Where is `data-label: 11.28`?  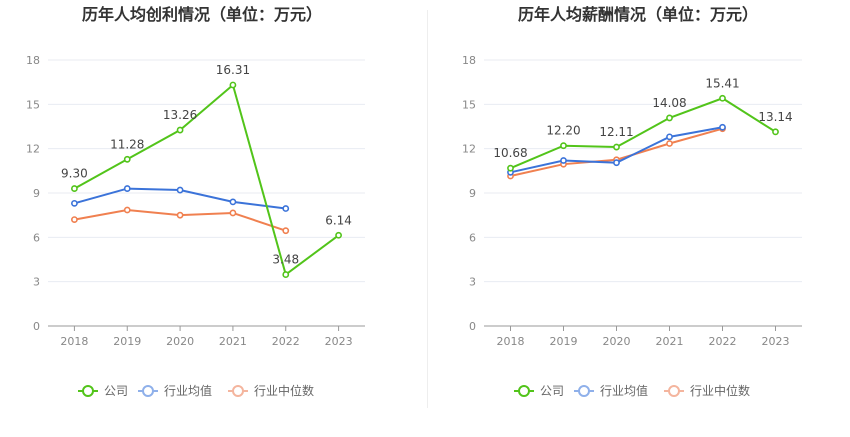
data-label: 11.28 is located at coordinates (127, 144).